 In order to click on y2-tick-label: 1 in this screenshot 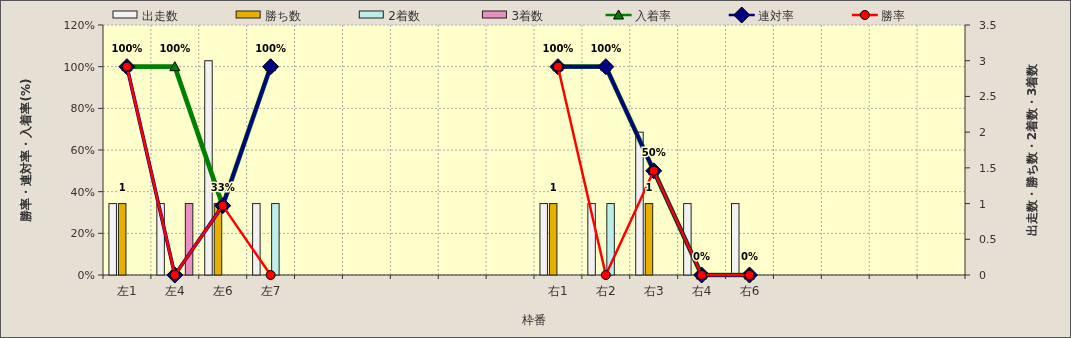, I will do `click(982, 204)`.